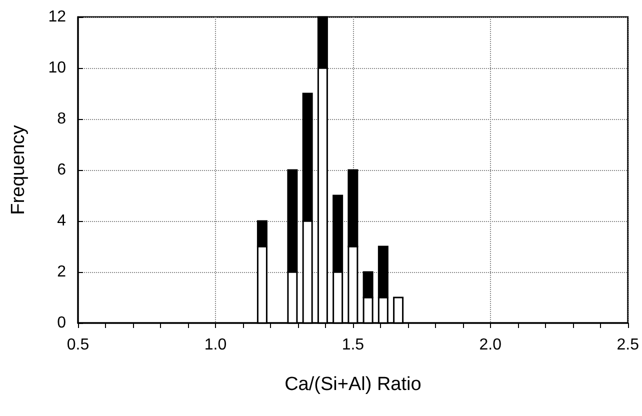 The image size is (642, 416). I want to click on y-axis-title: Frequency, so click(18, 169).